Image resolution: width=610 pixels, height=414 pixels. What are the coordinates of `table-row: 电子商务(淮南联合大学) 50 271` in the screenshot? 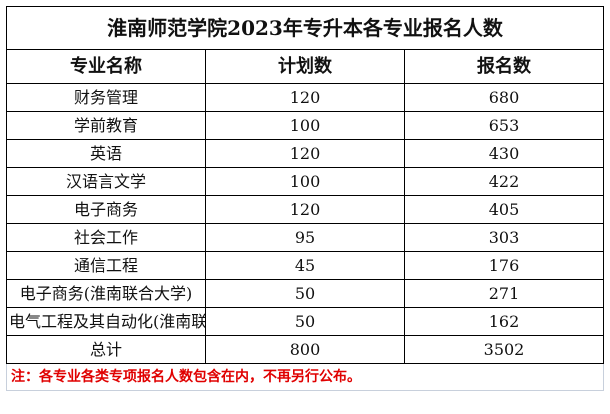 It's located at (305, 293).